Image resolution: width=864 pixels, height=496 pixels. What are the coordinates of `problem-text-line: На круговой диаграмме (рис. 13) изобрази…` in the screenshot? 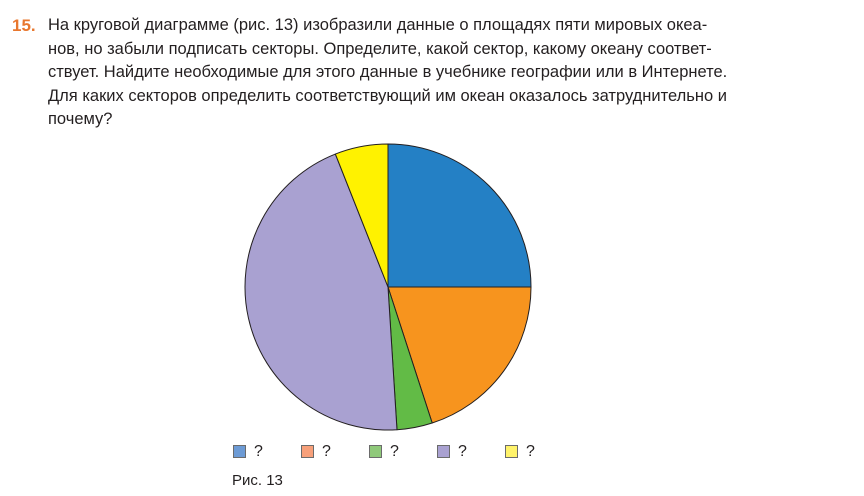 It's located at (378, 25).